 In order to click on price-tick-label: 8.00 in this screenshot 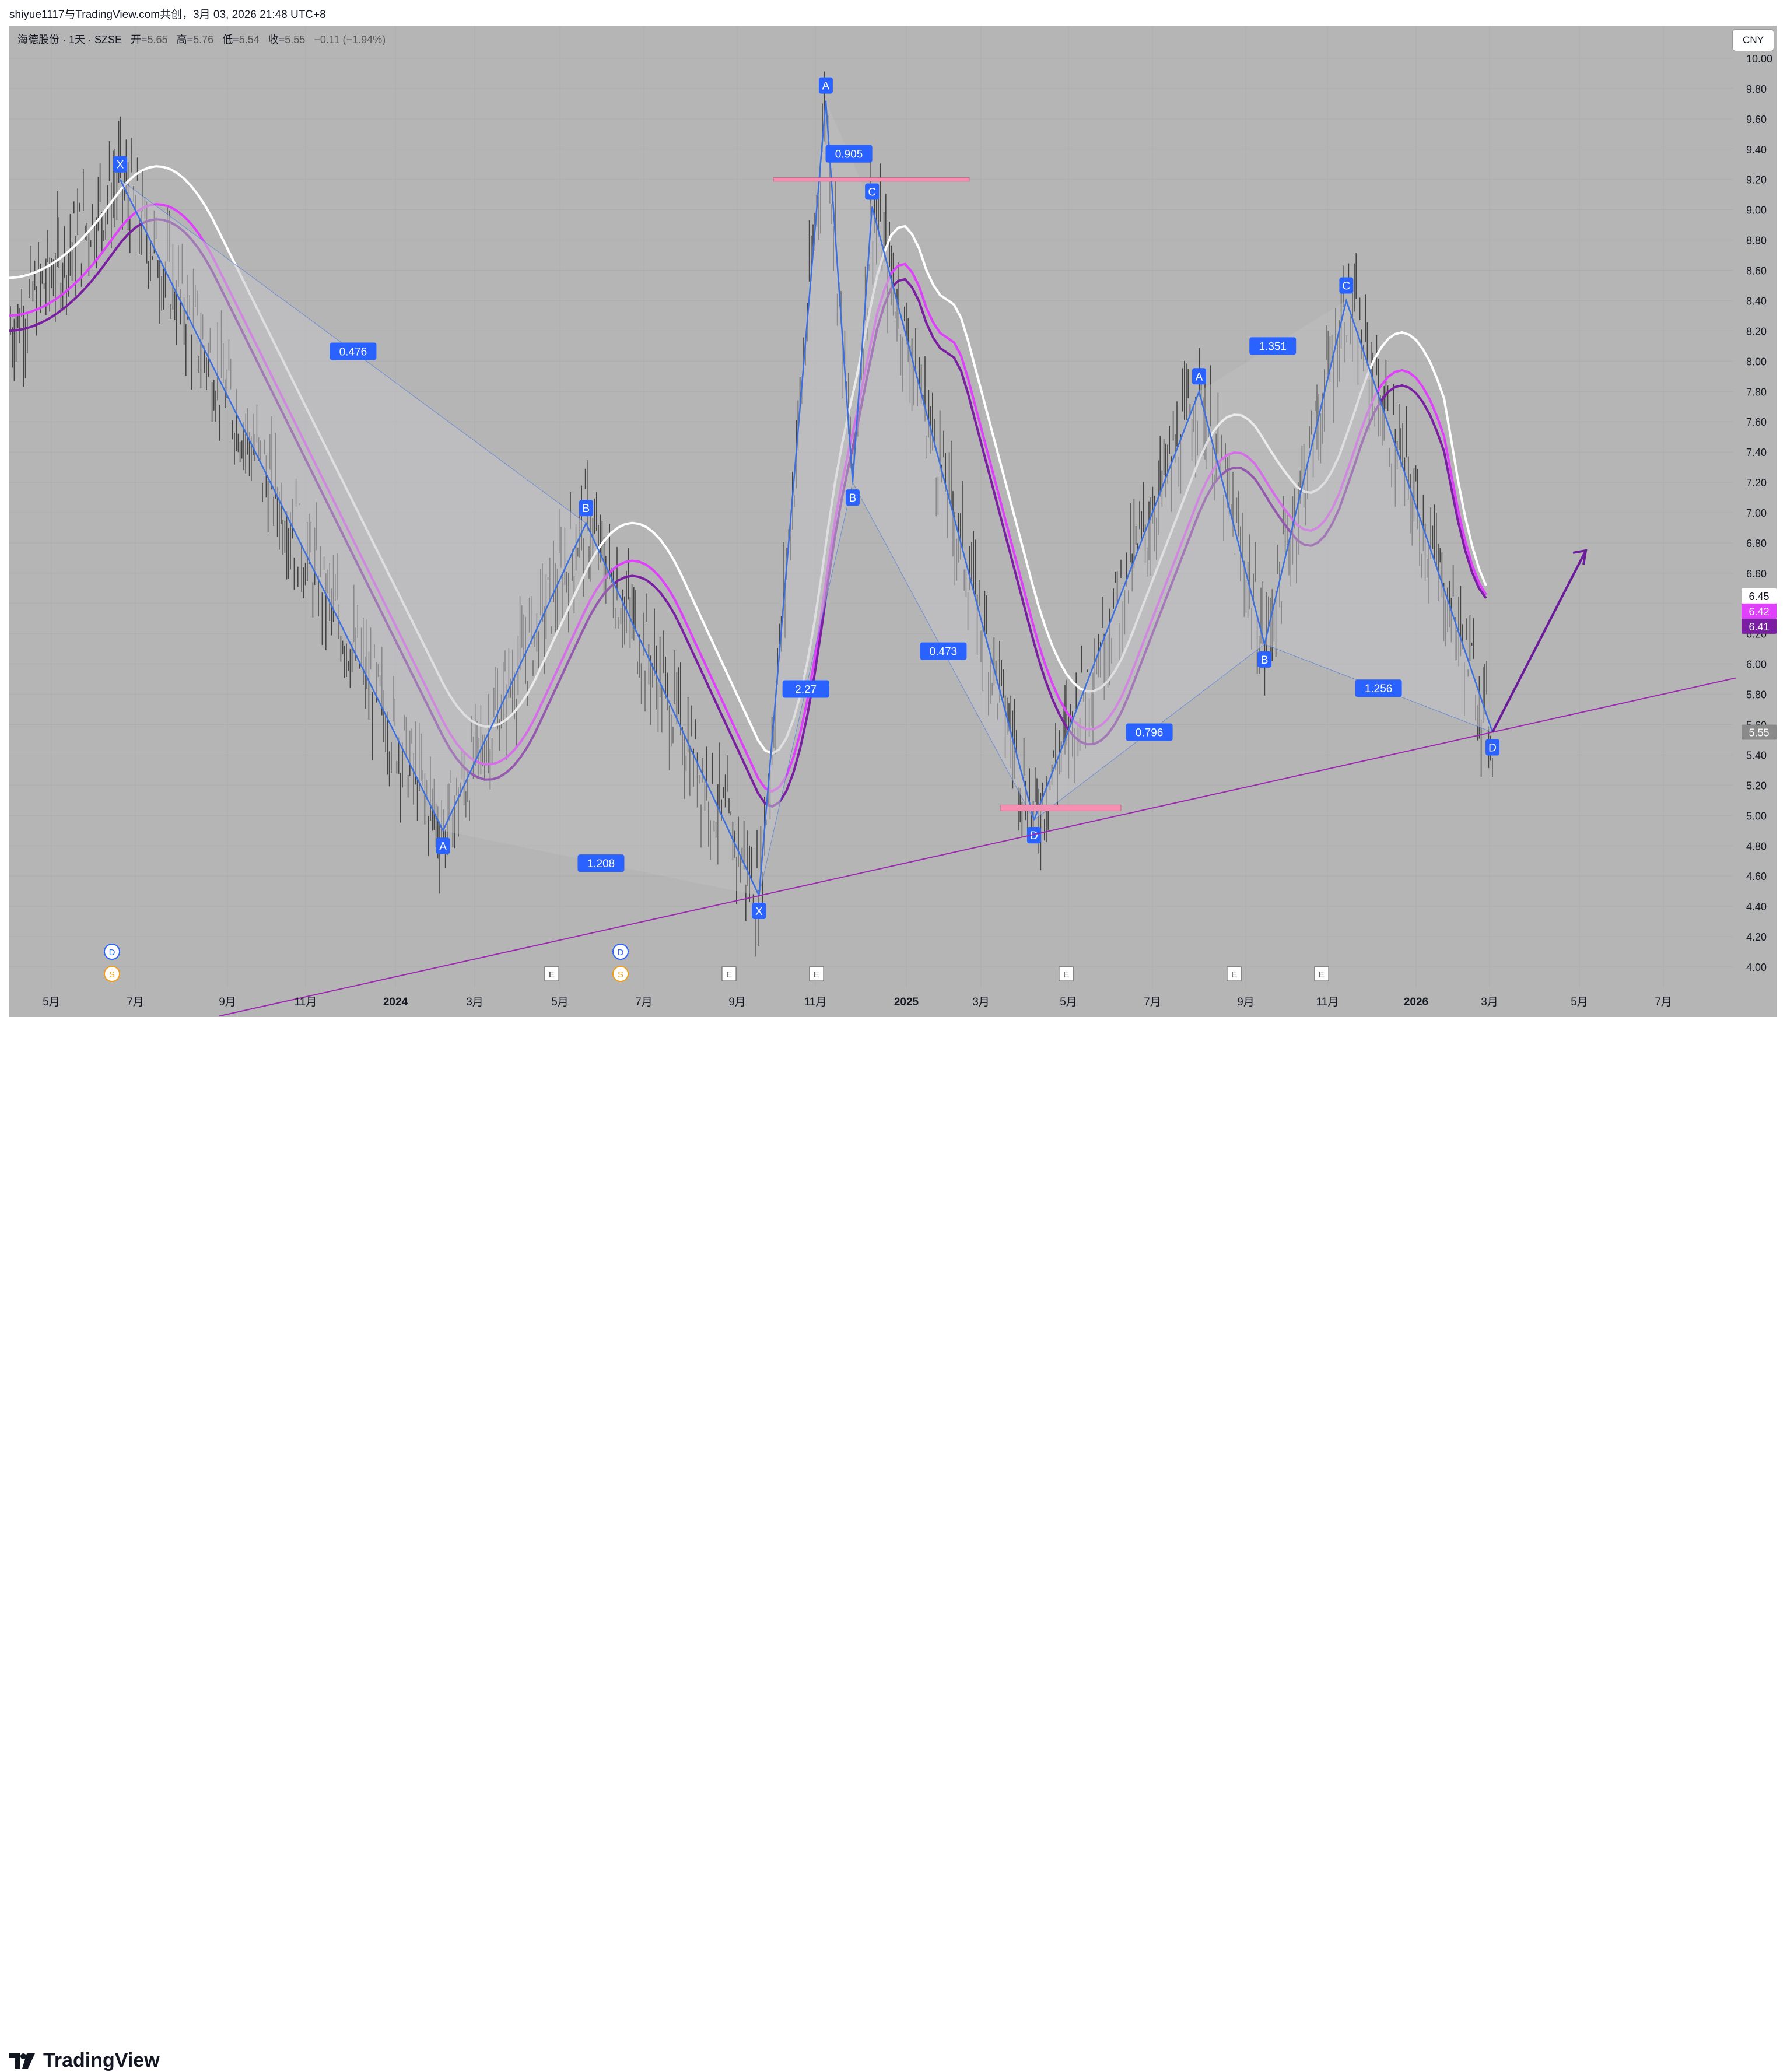, I will do `click(1756, 362)`.